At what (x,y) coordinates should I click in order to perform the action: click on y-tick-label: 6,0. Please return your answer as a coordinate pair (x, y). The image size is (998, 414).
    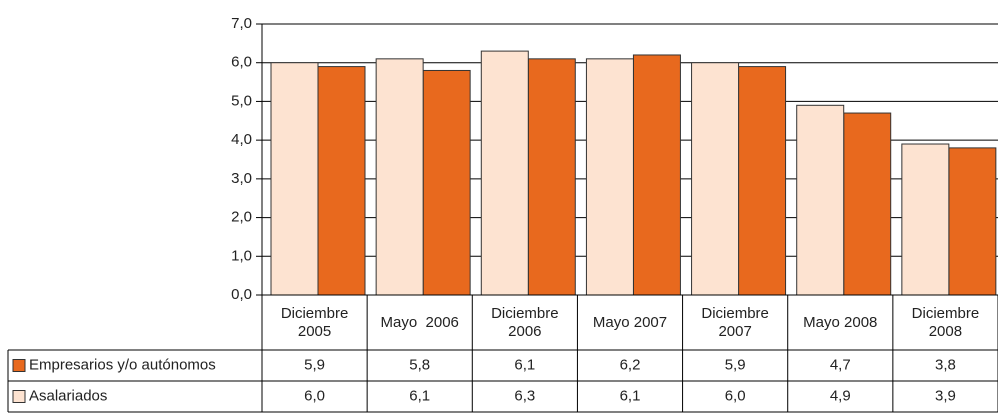
    Looking at the image, I should click on (241, 62).